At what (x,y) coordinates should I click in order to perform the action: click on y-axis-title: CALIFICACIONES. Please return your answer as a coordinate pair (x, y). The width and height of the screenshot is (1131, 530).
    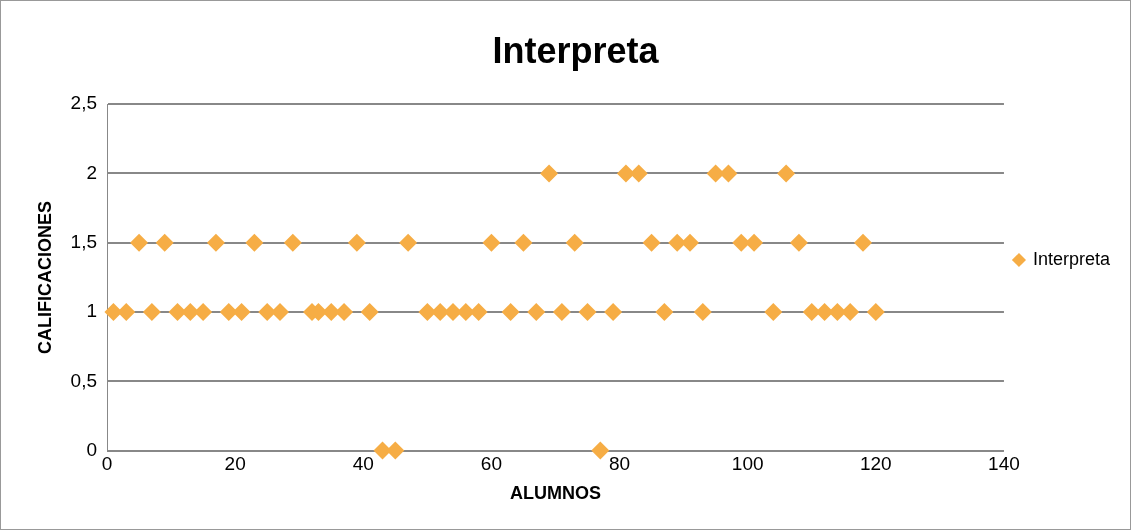
    Looking at the image, I should click on (44, 277).